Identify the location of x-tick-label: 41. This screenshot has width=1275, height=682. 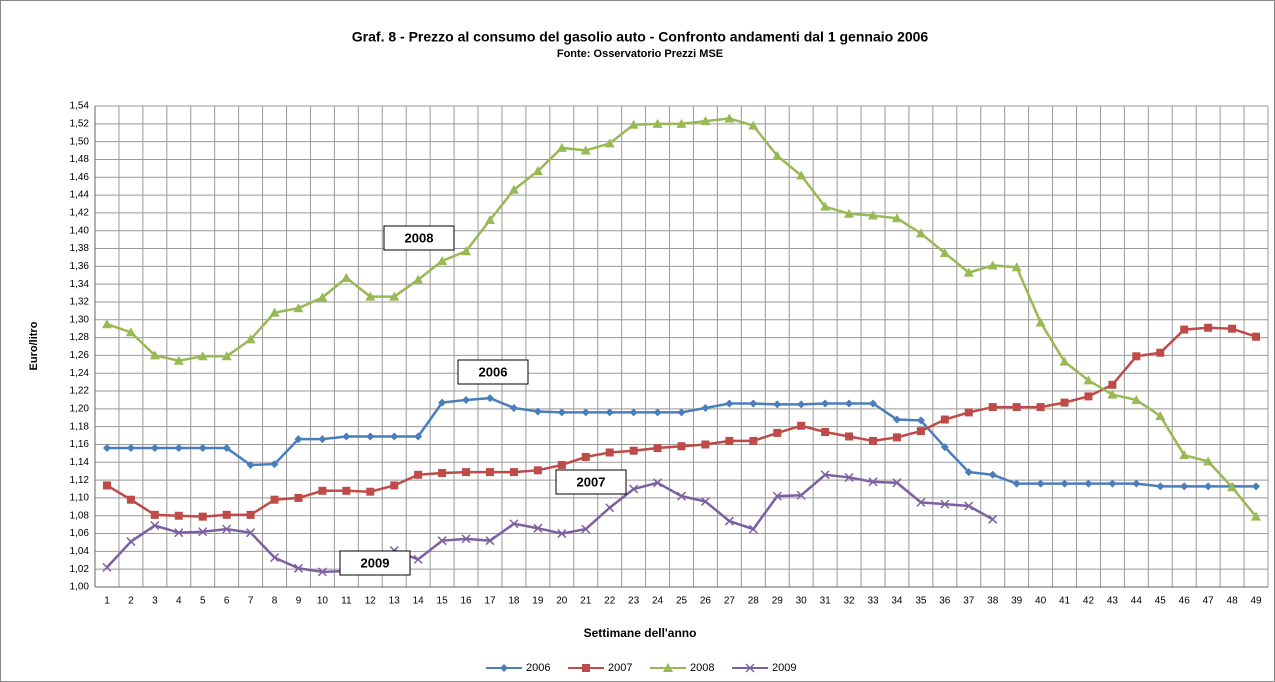
(1065, 601).